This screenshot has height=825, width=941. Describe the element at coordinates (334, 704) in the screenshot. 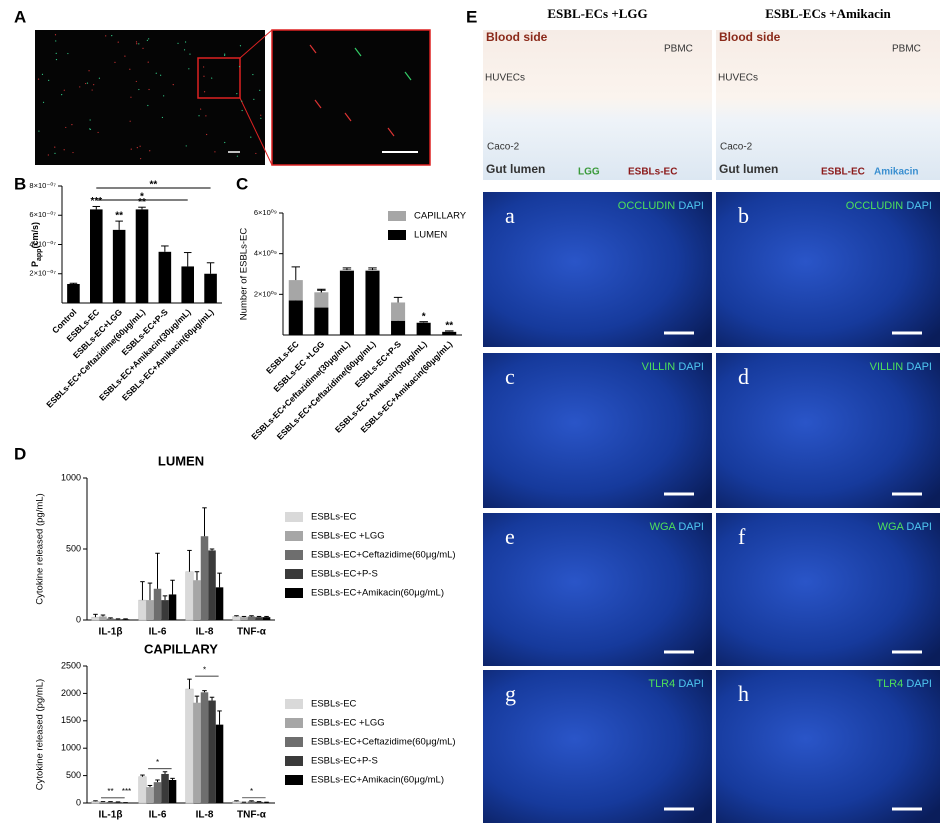

I see `legend-label: ESBLs-EC` at that location.